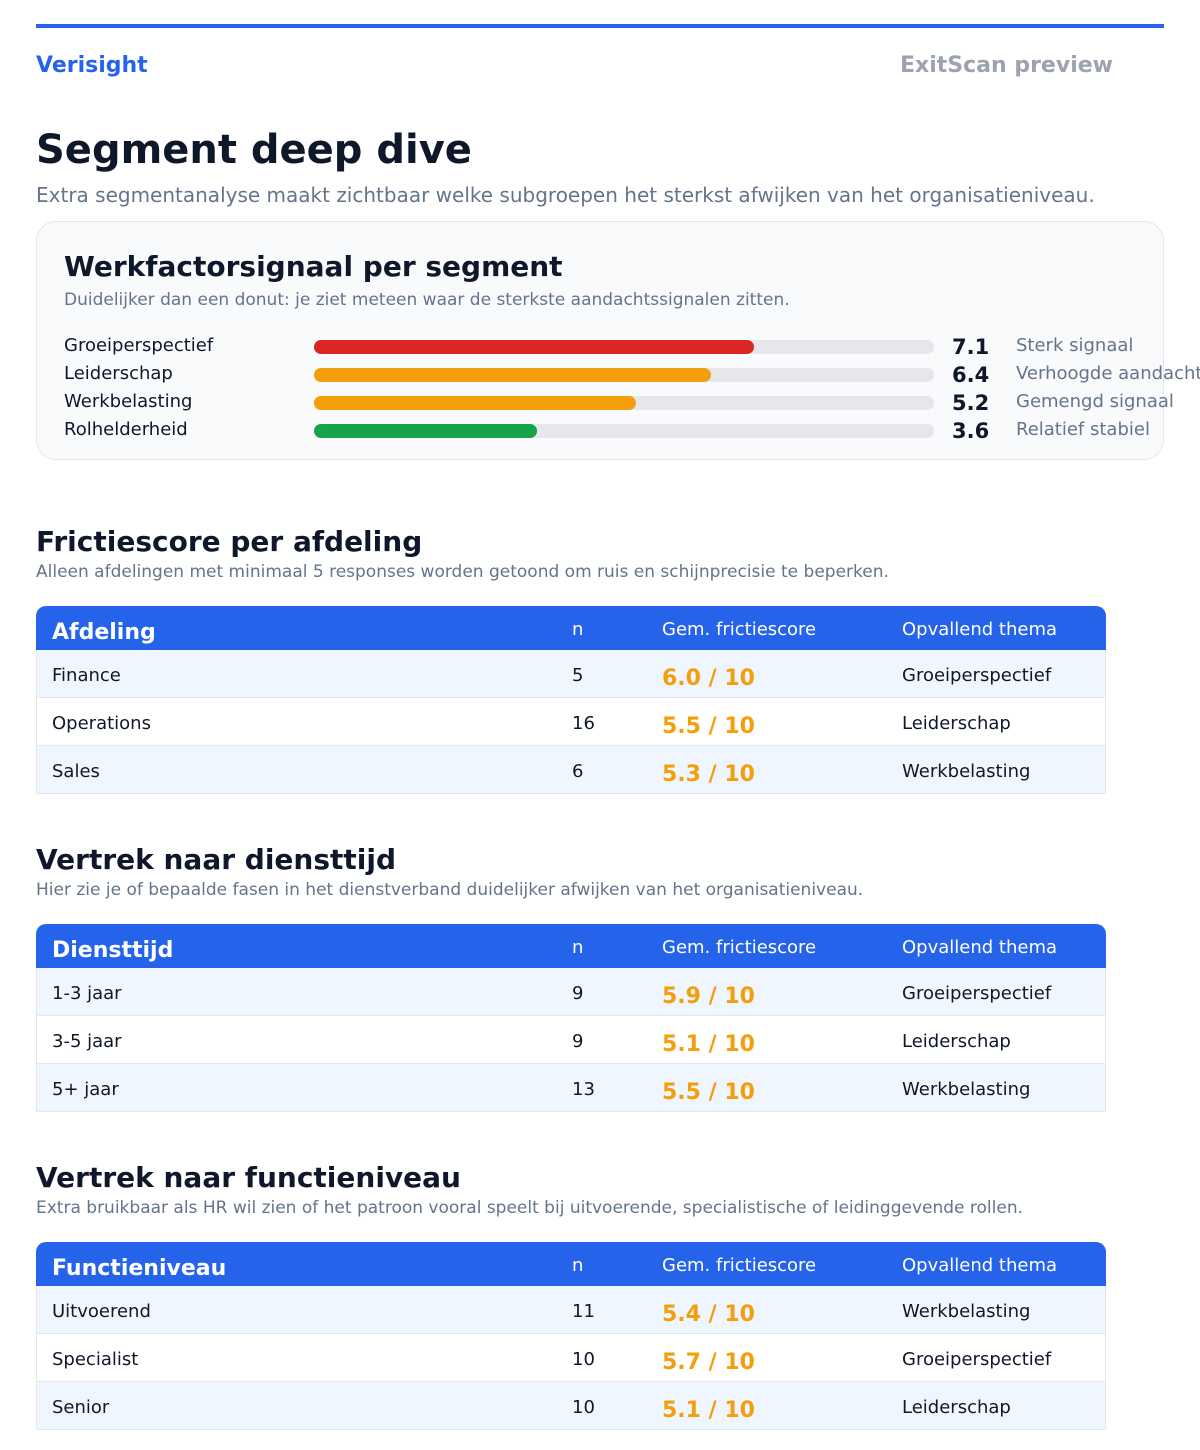 The height and width of the screenshot is (1450, 1200). I want to click on brand: Verisight, so click(92, 65).